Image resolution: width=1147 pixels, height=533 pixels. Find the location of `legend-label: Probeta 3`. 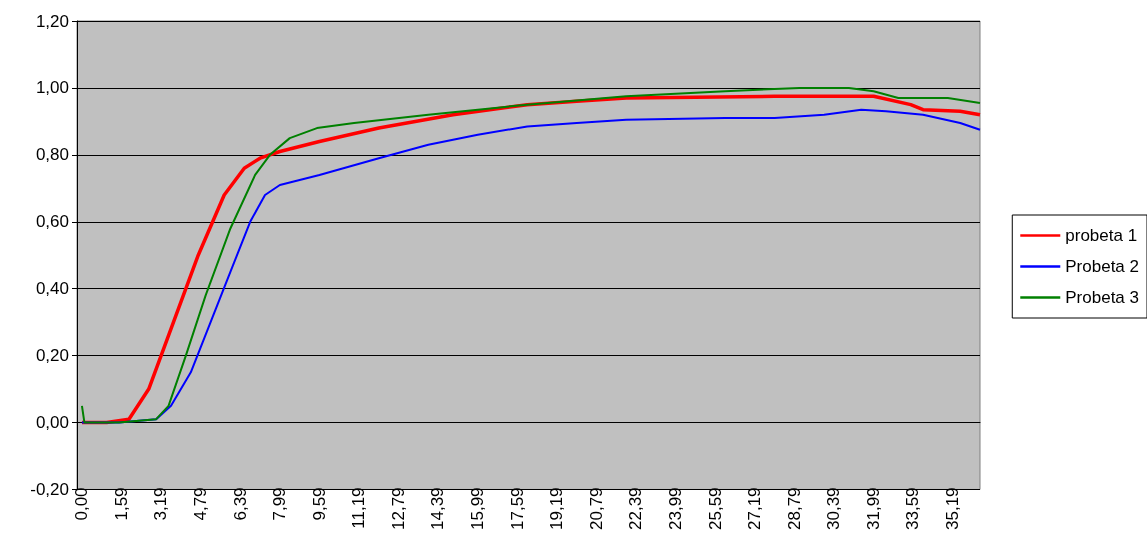

legend-label: Probeta 3 is located at coordinates (1102, 297).